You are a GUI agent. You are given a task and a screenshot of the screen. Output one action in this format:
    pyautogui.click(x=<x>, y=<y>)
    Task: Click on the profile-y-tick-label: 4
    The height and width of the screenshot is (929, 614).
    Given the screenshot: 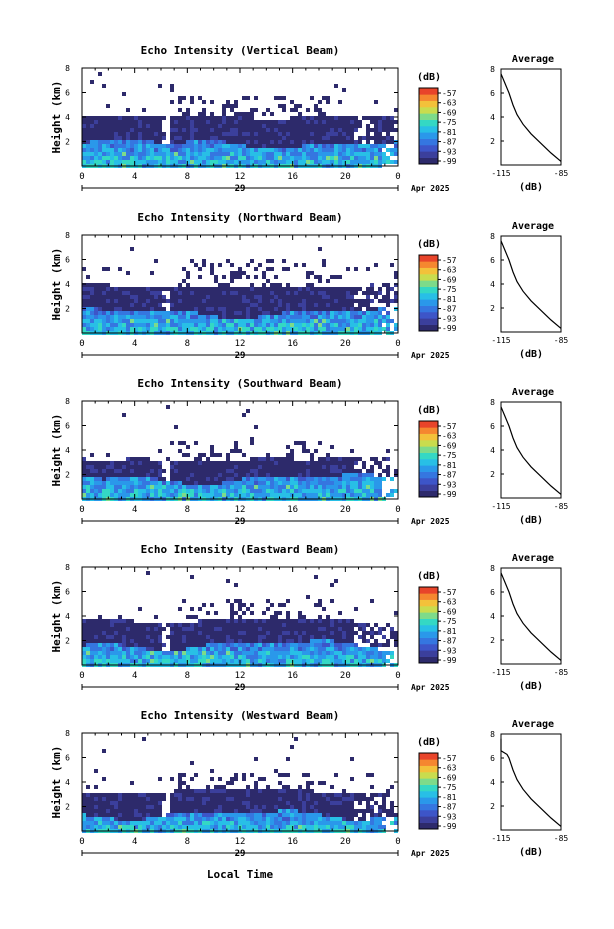 What is the action you would take?
    pyautogui.click(x=492, y=450)
    